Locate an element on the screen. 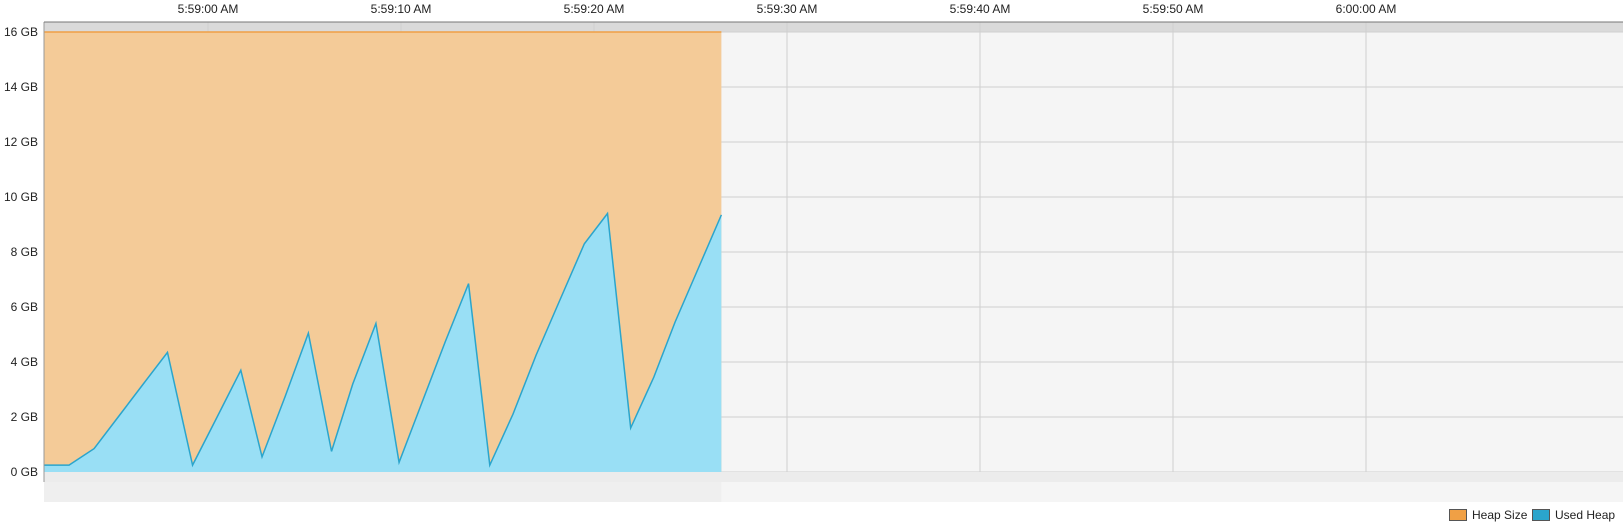 The width and height of the screenshot is (1623, 532). y-tick-label: 4 GB is located at coordinates (24, 362).